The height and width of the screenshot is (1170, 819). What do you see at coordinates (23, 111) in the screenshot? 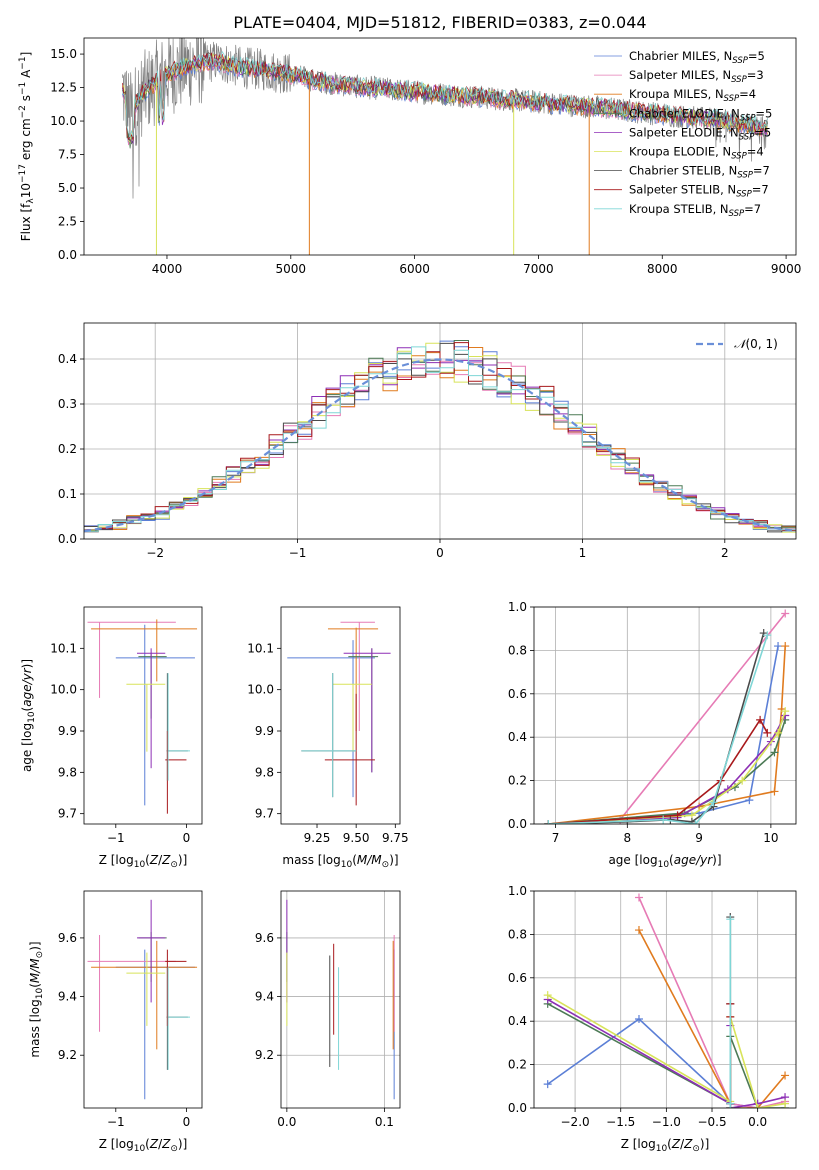
I see `label-superscript: −2` at bounding box center [23, 111].